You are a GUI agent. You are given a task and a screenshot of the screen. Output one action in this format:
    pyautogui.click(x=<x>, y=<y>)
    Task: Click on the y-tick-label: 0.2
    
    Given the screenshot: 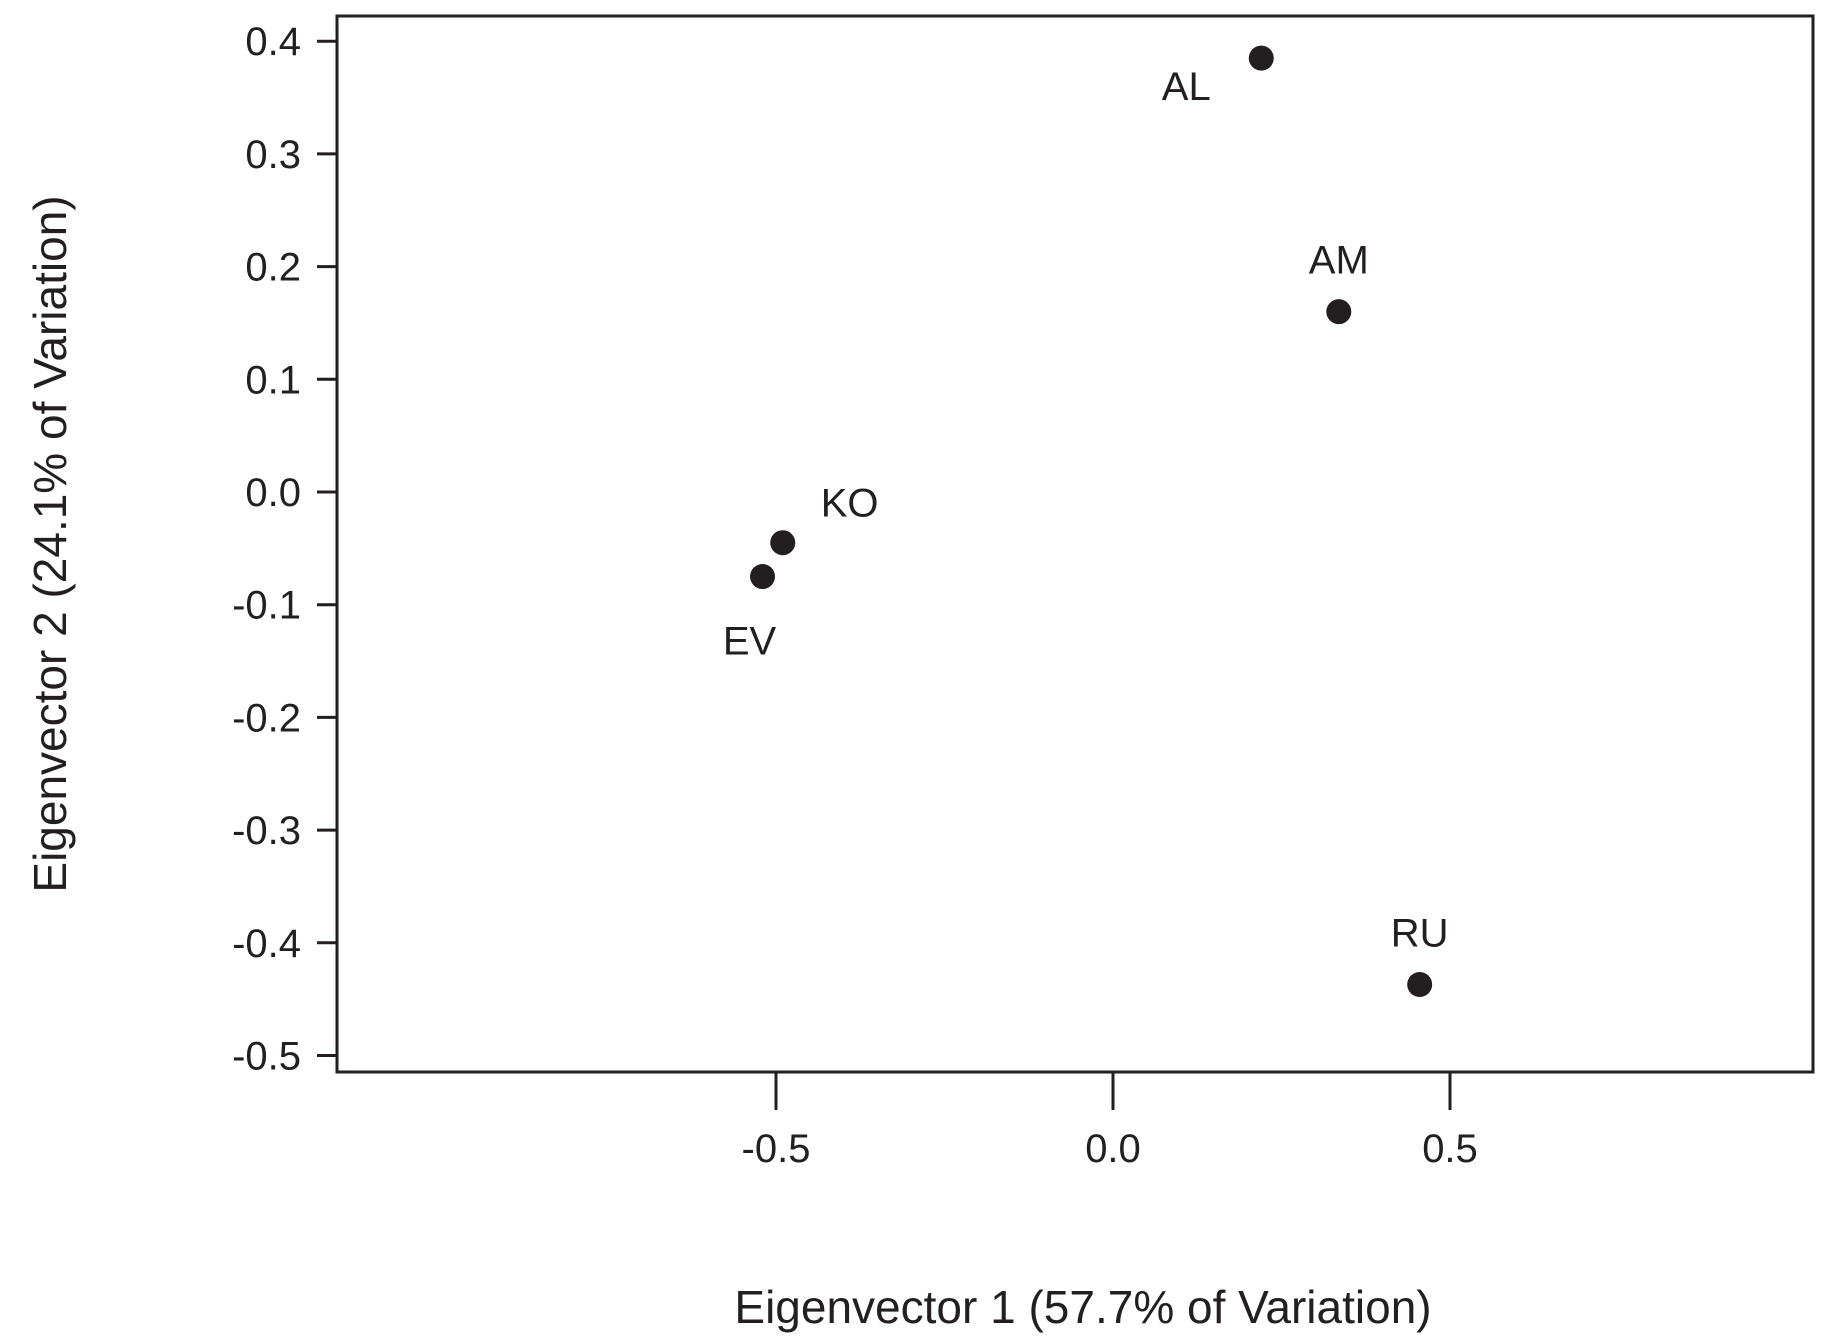 What is the action you would take?
    pyautogui.click(x=273, y=268)
    